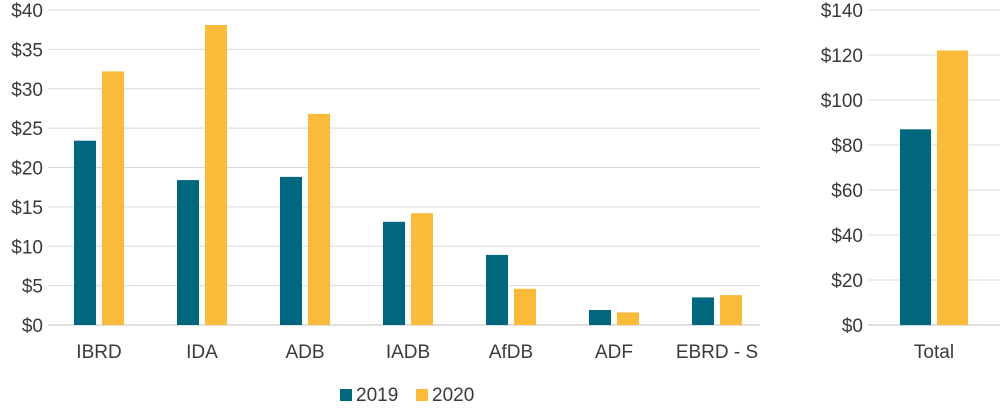 The height and width of the screenshot is (410, 1000). Describe the element at coordinates (703, 311) in the screenshot. I see `bar-2019-ebrd-s` at that location.